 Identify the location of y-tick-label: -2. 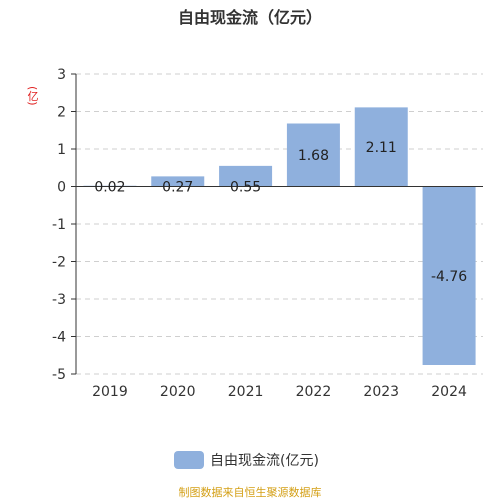
(59, 263).